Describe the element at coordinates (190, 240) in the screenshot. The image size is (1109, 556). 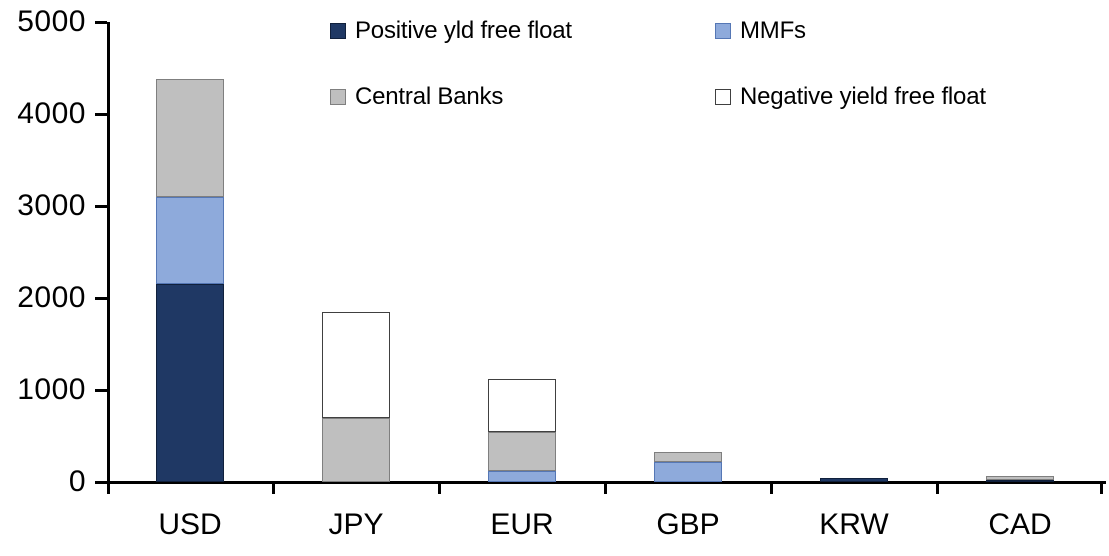
I see `bar-segment-usd-mmfs` at that location.